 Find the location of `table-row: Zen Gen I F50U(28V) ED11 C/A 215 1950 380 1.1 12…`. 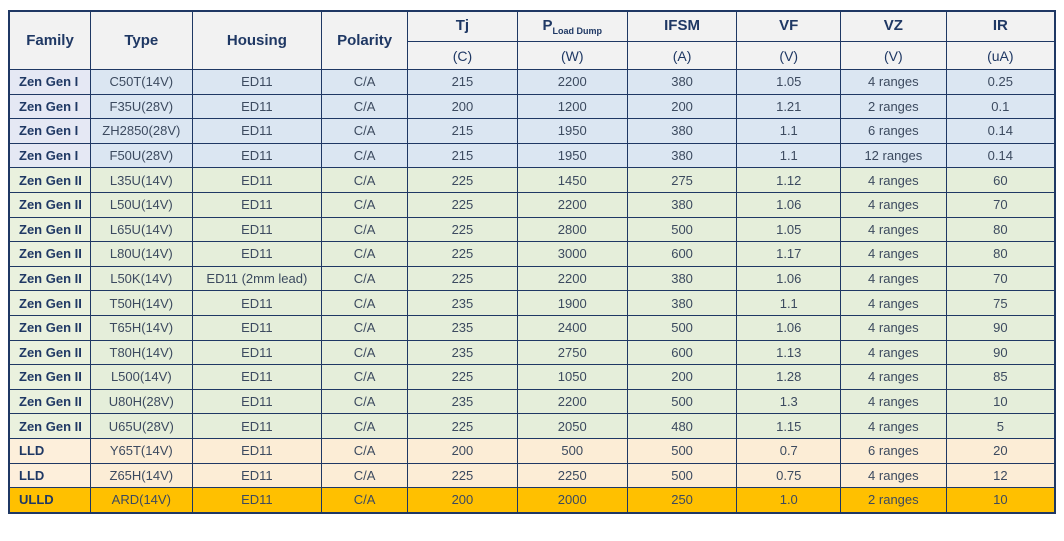

table-row: Zen Gen I F50U(28V) ED11 C/A 215 1950 380 1.1 12… is located at coordinates (532, 155).